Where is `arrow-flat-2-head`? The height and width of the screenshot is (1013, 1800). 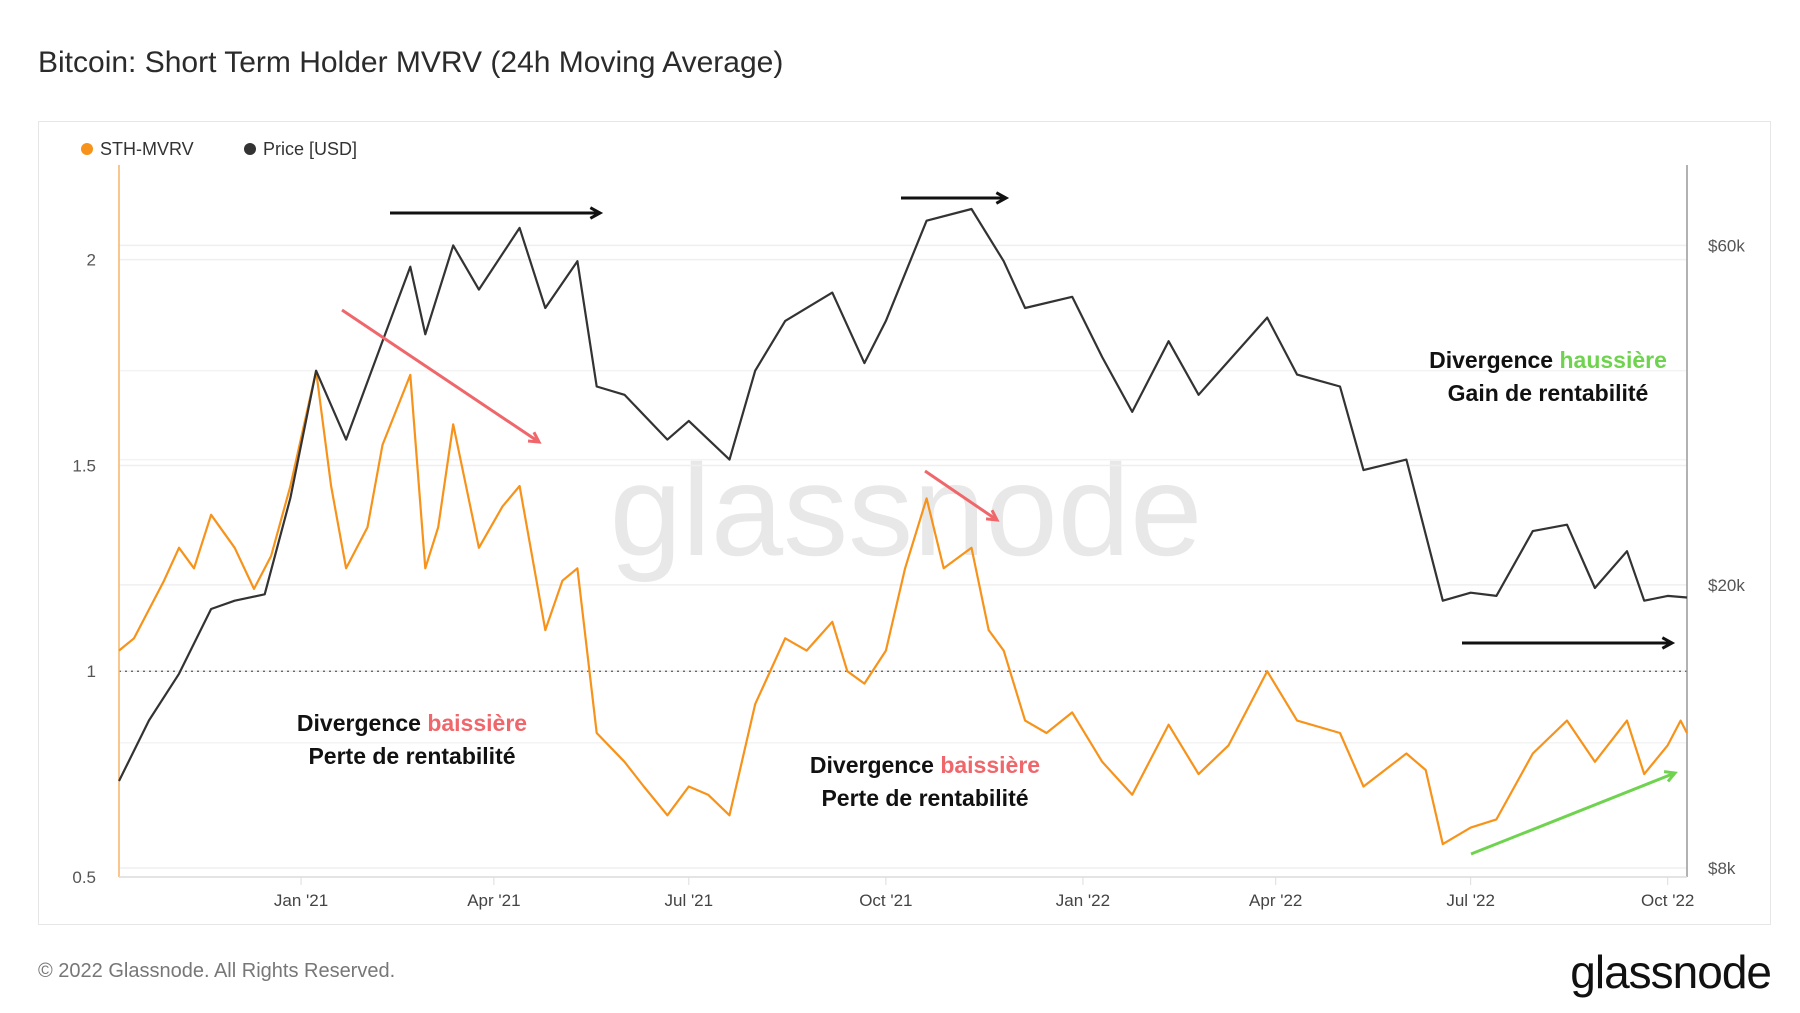
arrow-flat-2-head is located at coordinates (1002, 198).